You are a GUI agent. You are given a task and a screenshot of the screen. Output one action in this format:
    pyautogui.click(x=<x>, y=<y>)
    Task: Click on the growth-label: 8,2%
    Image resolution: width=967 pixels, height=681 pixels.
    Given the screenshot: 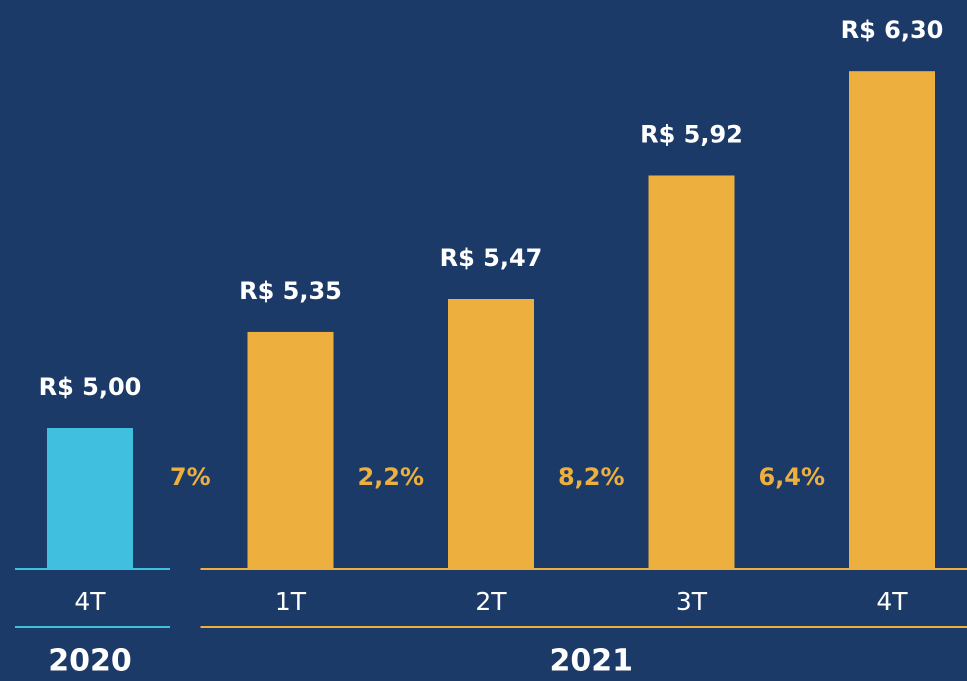 What is the action you would take?
    pyautogui.click(x=591, y=477)
    